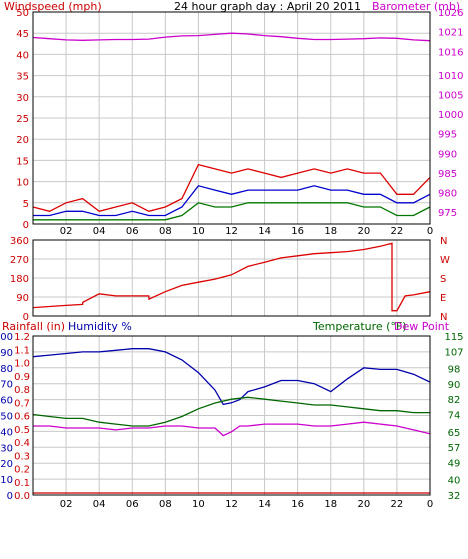 The height and width of the screenshot is (559, 468). What do you see at coordinates (416, 6) in the screenshot?
I see `barometer-axis-label: Barometer (mb)` at bounding box center [416, 6].